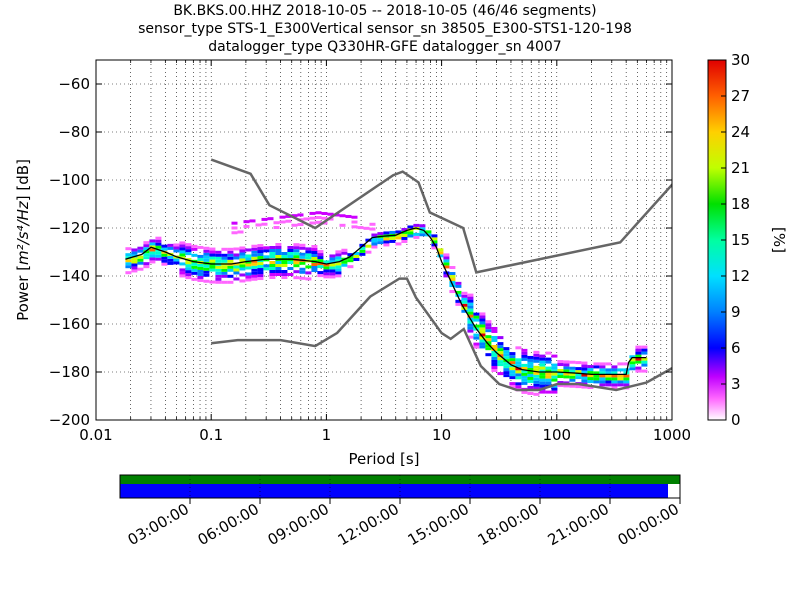  What do you see at coordinates (740, 60) in the screenshot?
I see `colorbar-tick-label: 30` at bounding box center [740, 60].